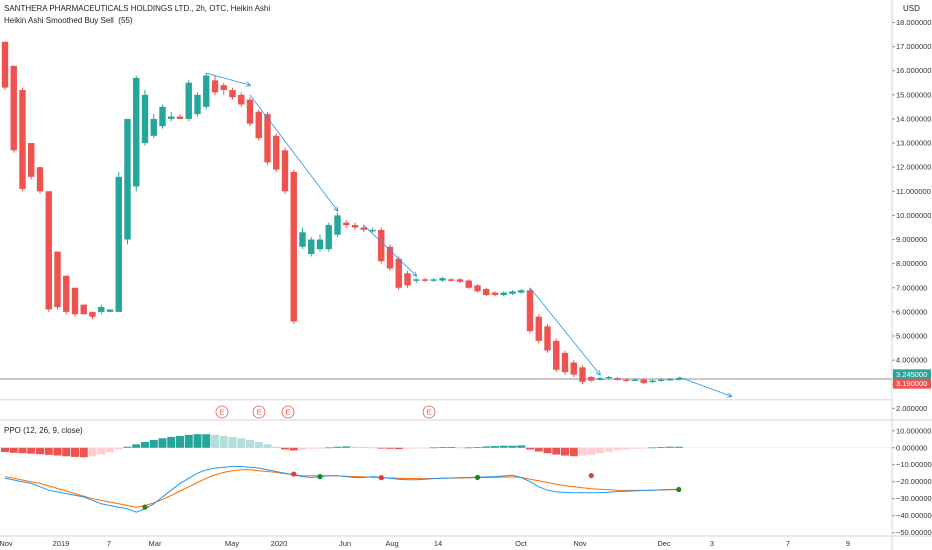  Describe the element at coordinates (279, 543) in the screenshot. I see `x-axis-label: 2020` at that location.